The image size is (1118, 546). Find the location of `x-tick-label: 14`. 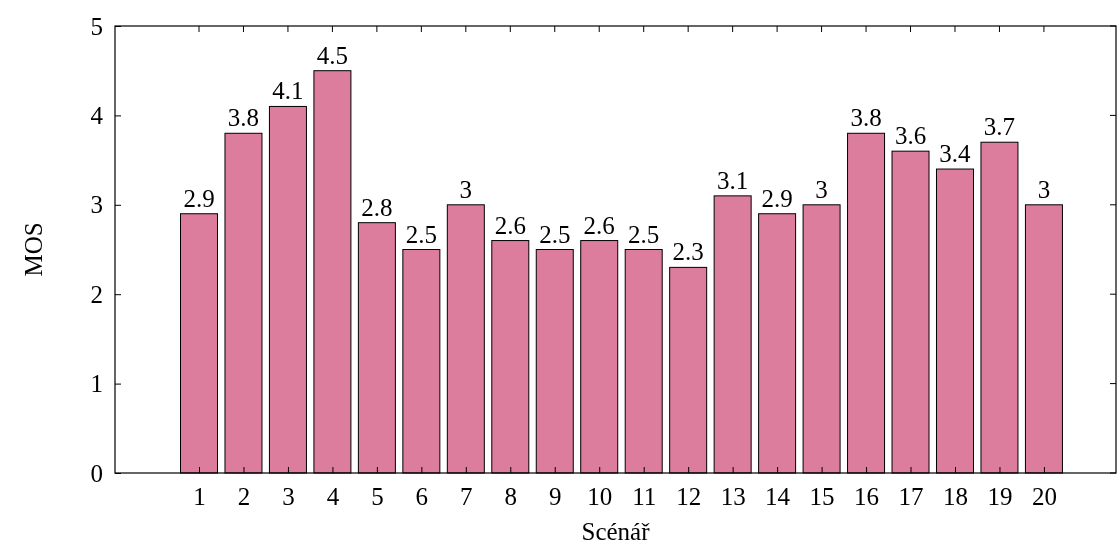

x-tick-label: 14 is located at coordinates (778, 496).